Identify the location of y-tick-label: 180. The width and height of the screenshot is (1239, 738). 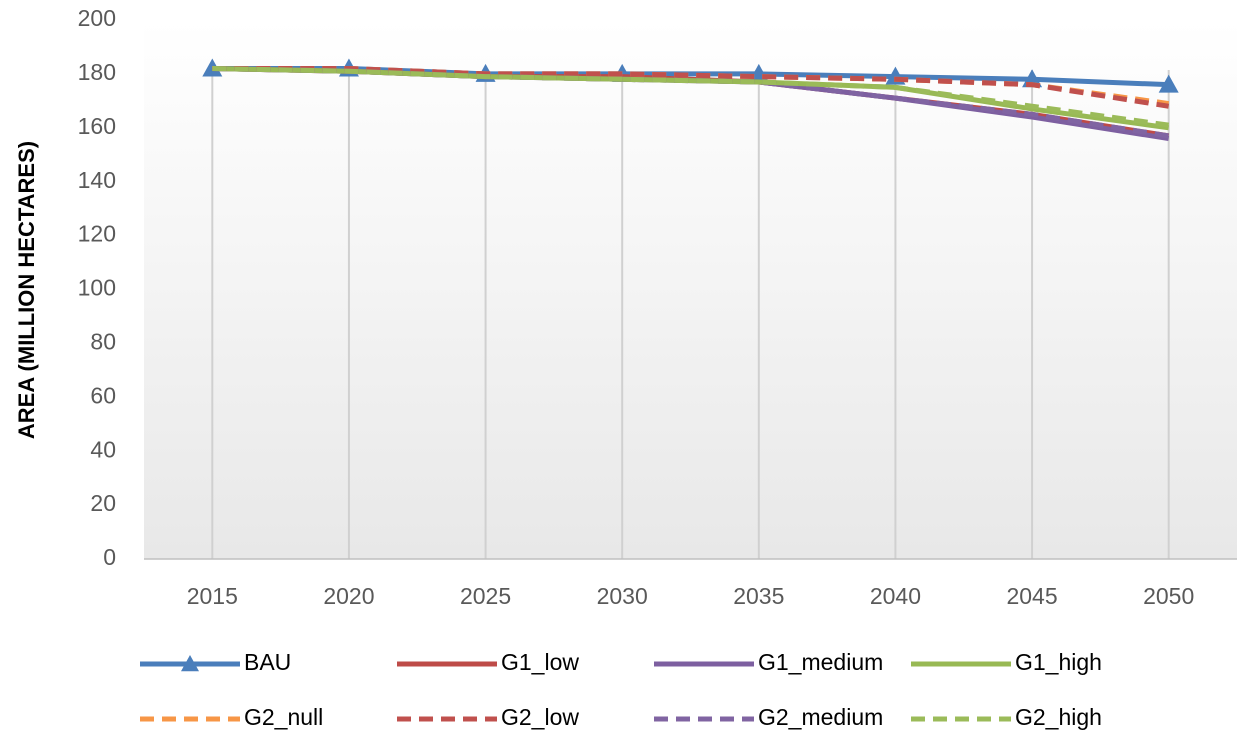
(97, 72).